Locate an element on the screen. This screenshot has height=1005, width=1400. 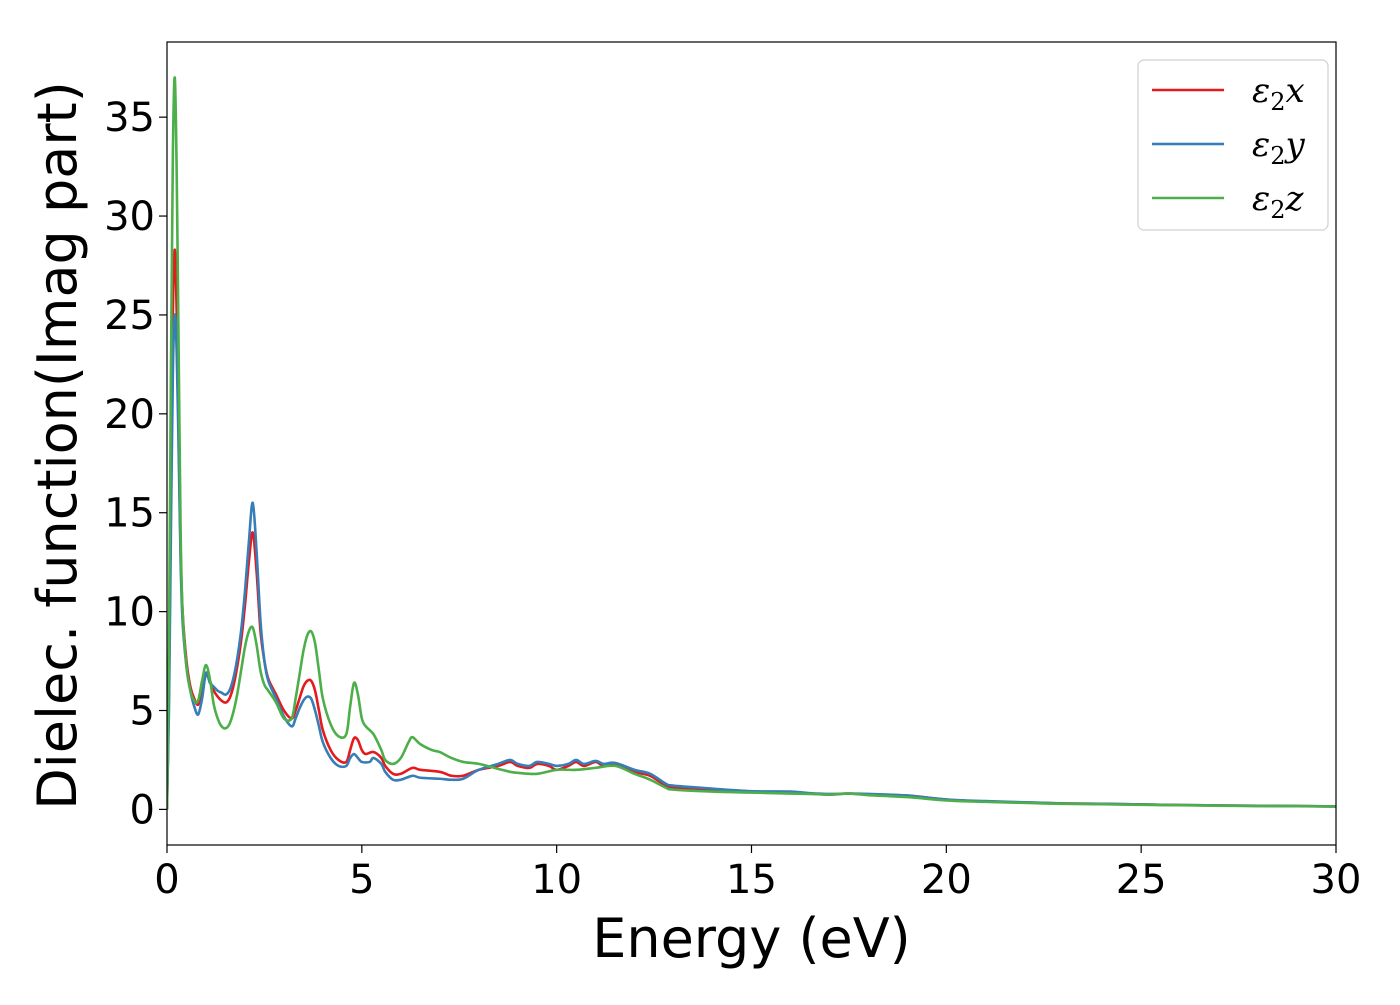
legend-label-y: ε2y is located at coordinates (1279, 147).